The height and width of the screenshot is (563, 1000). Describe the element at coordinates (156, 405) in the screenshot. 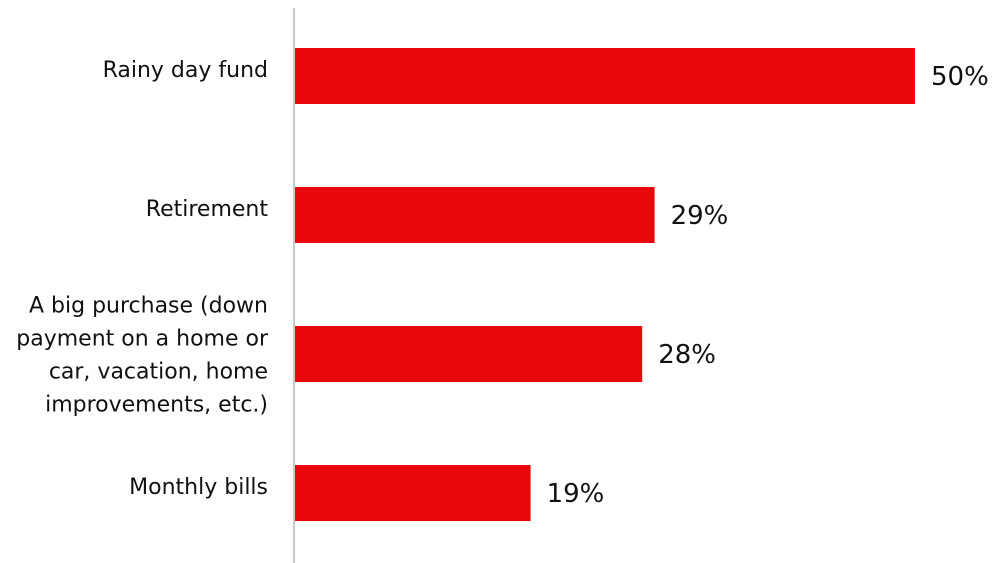

I see `category-label: improvements, etc.)` at that location.